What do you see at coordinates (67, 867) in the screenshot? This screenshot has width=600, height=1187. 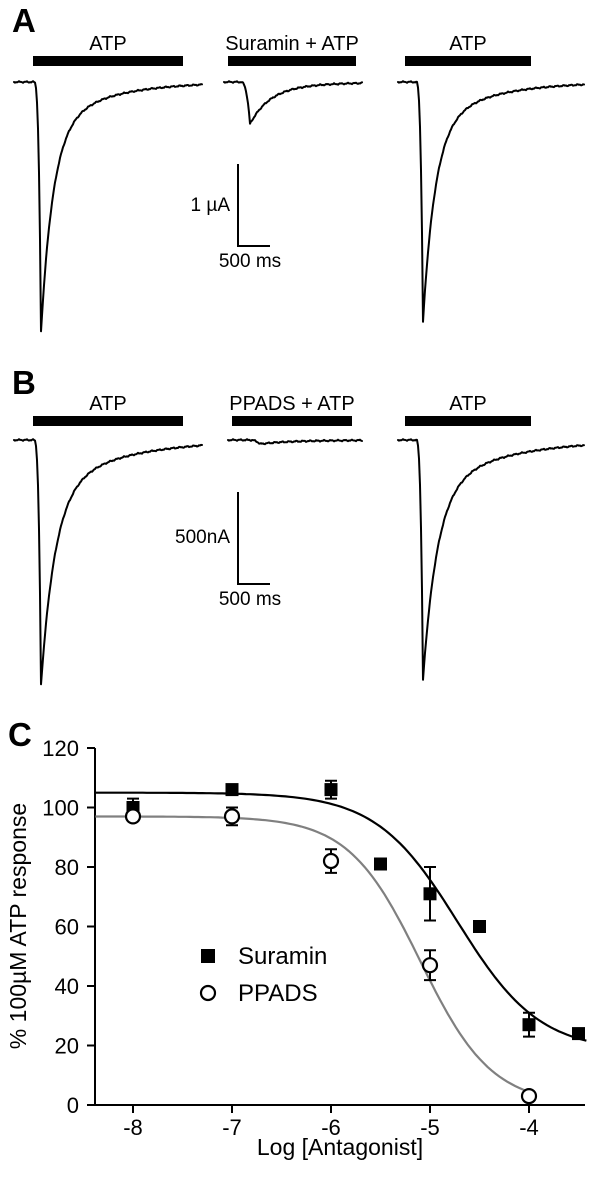 I see `y-tick-label: 80` at bounding box center [67, 867].